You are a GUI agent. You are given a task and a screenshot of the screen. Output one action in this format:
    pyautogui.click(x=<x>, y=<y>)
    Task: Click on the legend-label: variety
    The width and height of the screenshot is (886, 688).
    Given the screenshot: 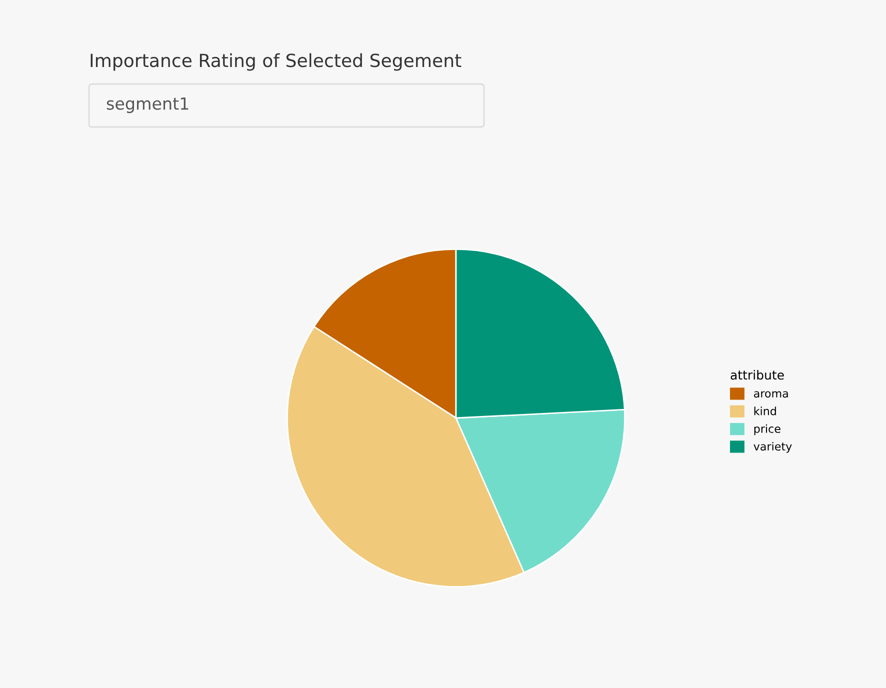 What is the action you would take?
    pyautogui.click(x=773, y=447)
    